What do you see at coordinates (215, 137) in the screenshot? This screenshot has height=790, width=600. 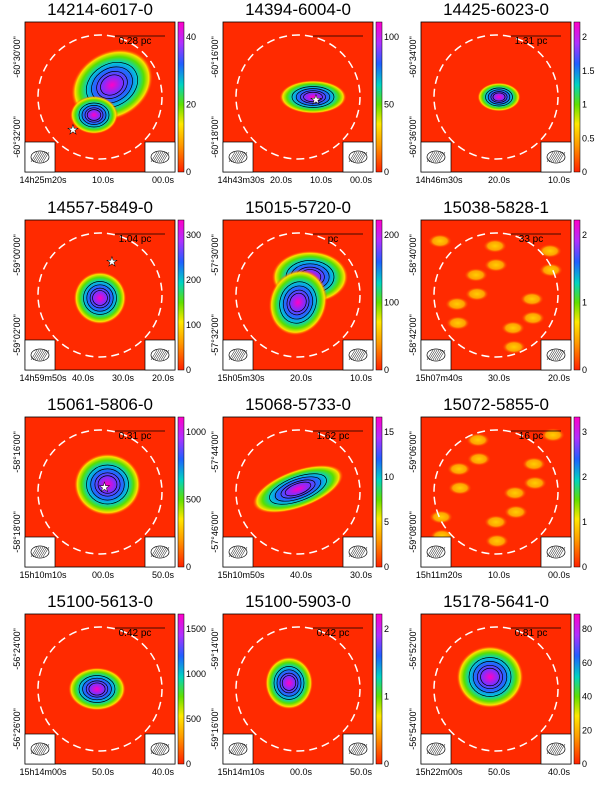 I see `dec-tick: -60°18'00"` at bounding box center [215, 137].